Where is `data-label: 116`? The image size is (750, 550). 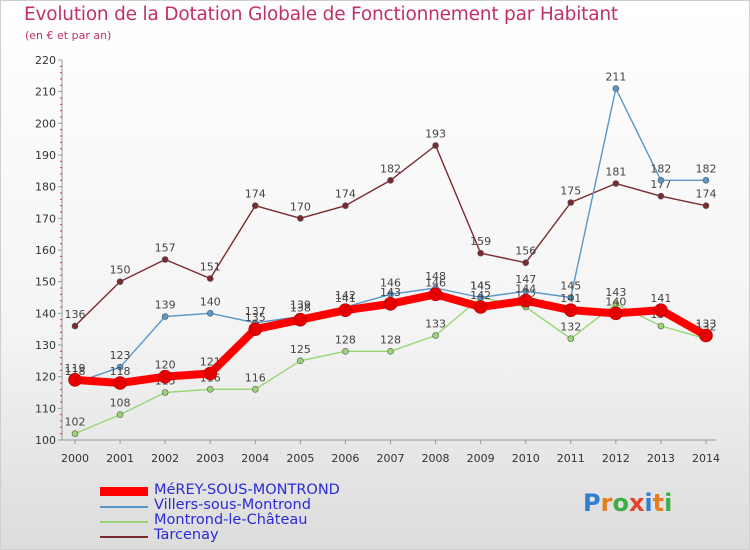 data-label: 116 is located at coordinates (255, 377).